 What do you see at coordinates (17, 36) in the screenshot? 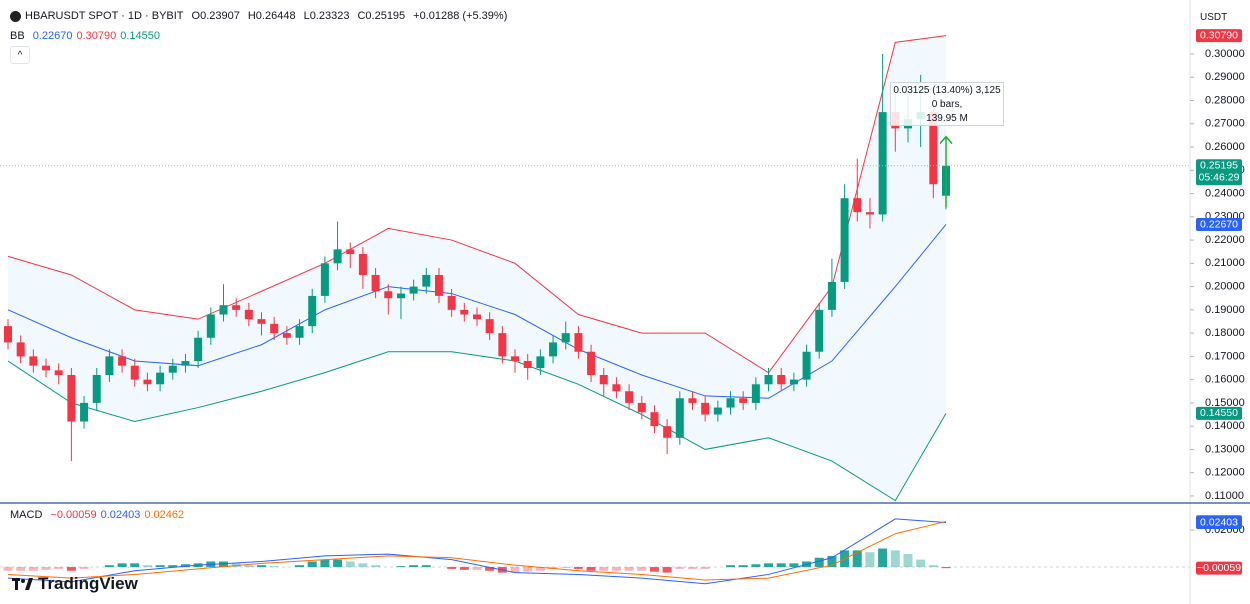
I see `indicator-name: BB` at bounding box center [17, 36].